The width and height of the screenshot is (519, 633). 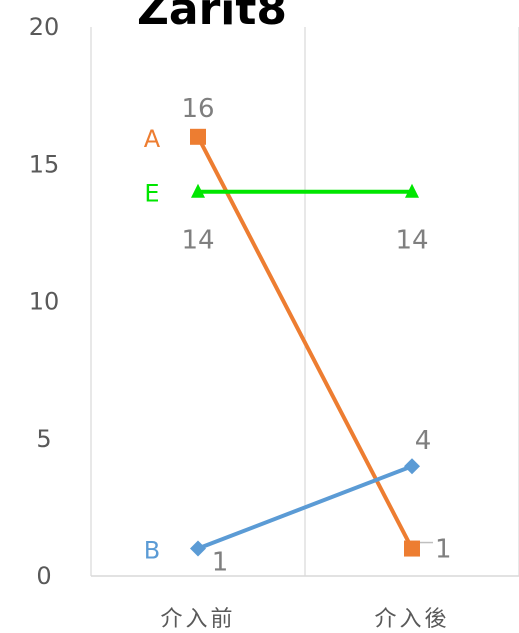 What do you see at coordinates (411, 241) in the screenshot?
I see `data-label-E-1: 14` at bounding box center [411, 241].